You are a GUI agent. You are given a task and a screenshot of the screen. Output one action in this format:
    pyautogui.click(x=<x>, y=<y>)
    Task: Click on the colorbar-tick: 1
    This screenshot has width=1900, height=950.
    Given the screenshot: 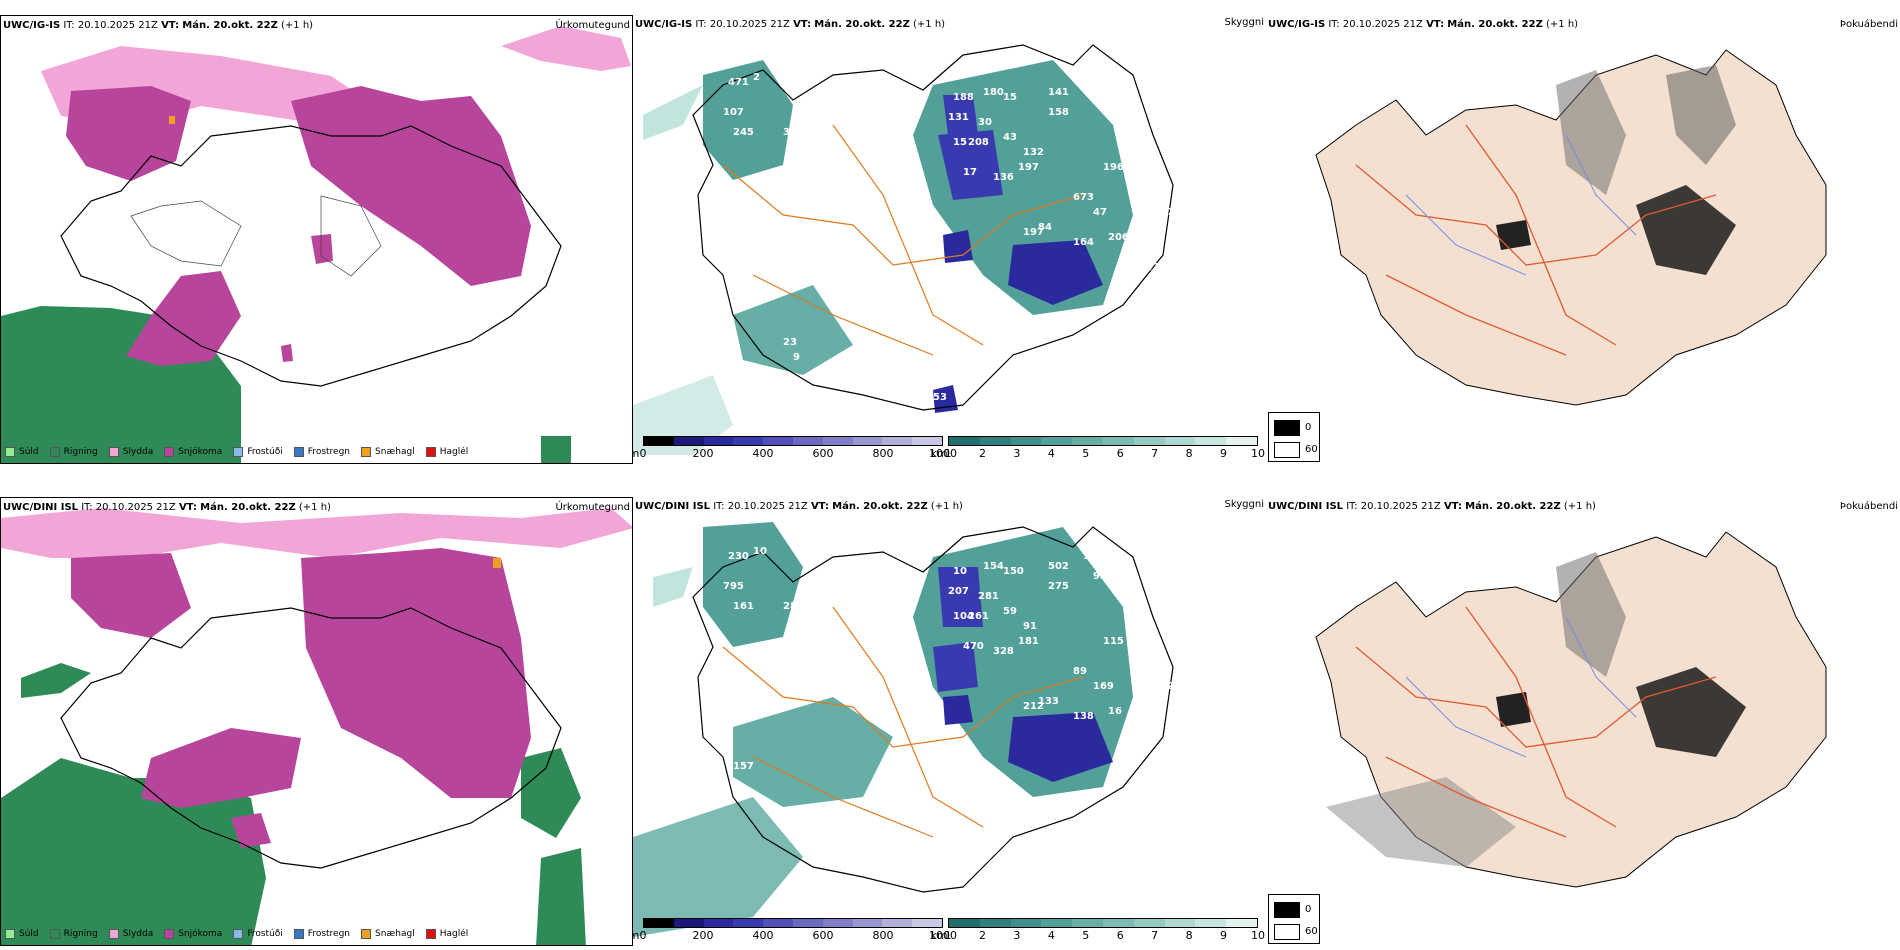 What is the action you would take?
    pyautogui.click(x=948, y=453)
    